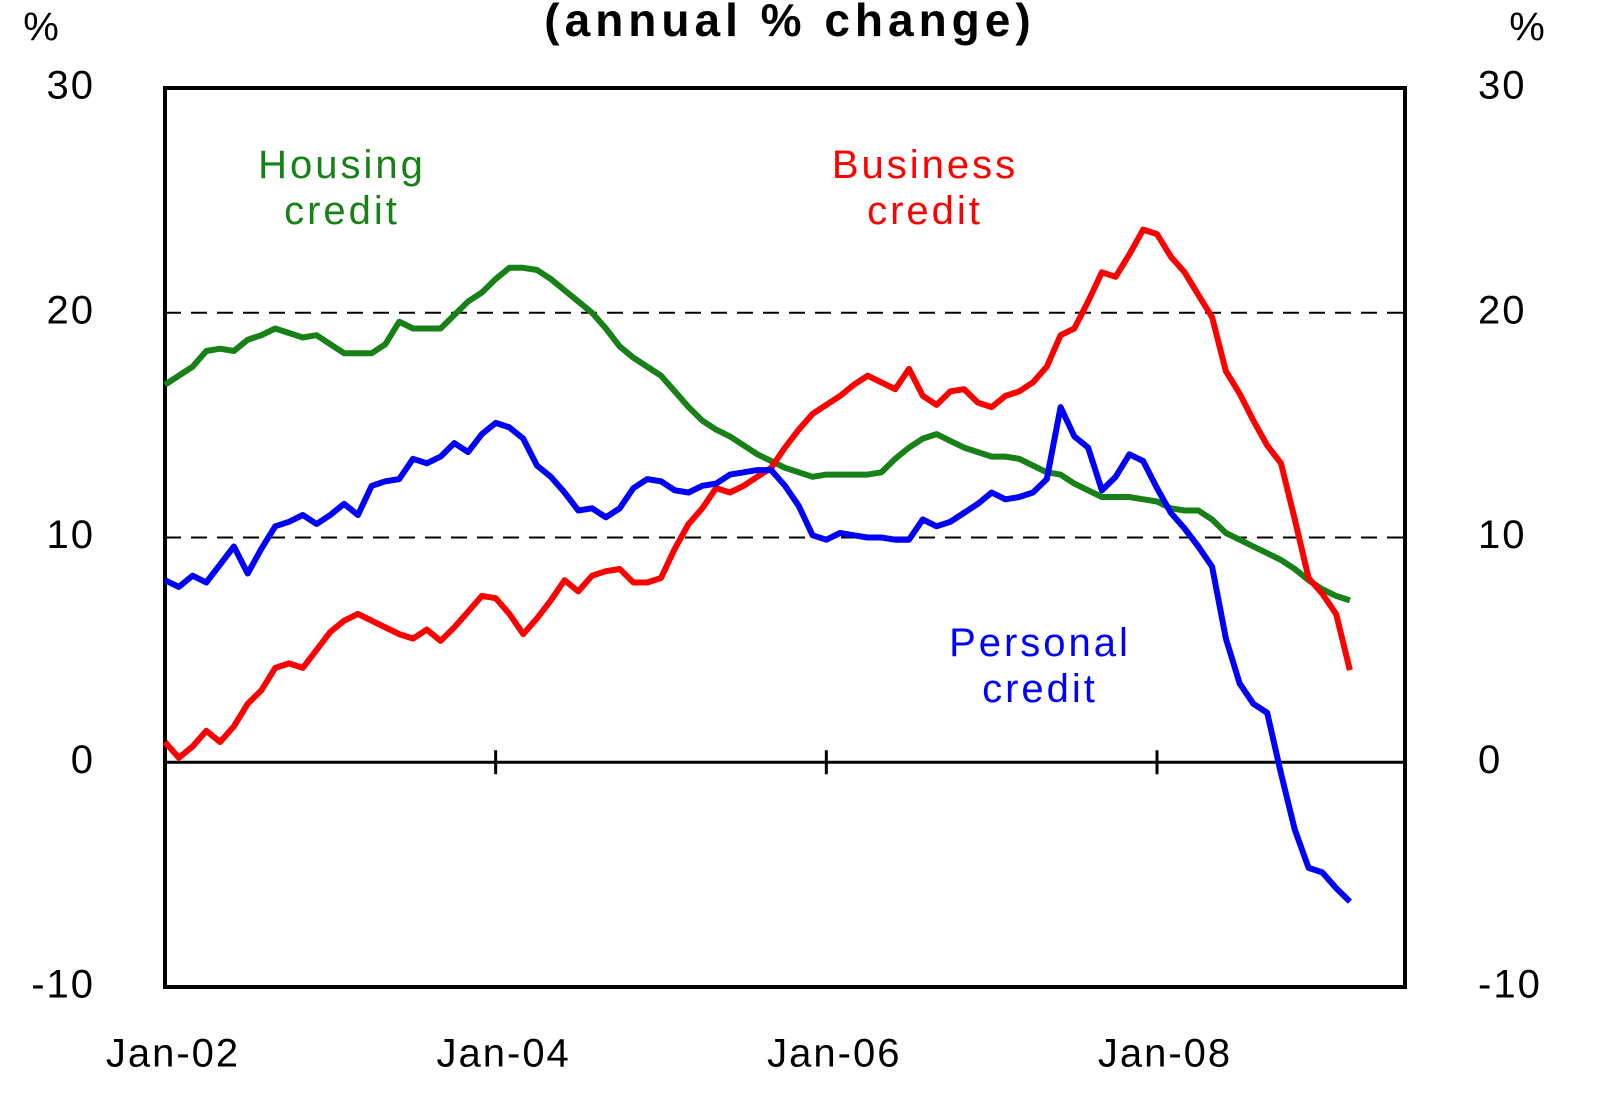 The image size is (1612, 1113). What do you see at coordinates (1502, 86) in the screenshot?
I see `y2-tick-label: 30` at bounding box center [1502, 86].